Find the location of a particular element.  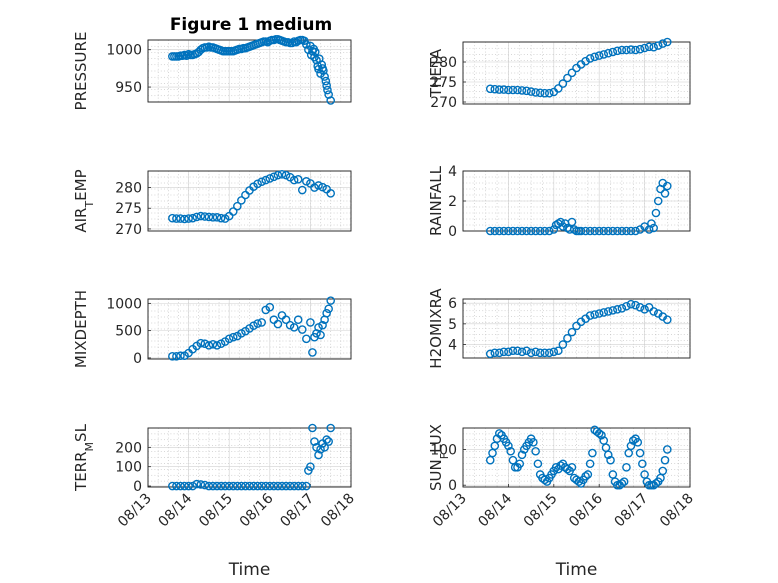

y-tick-label: 950 is located at coordinates (128, 88).